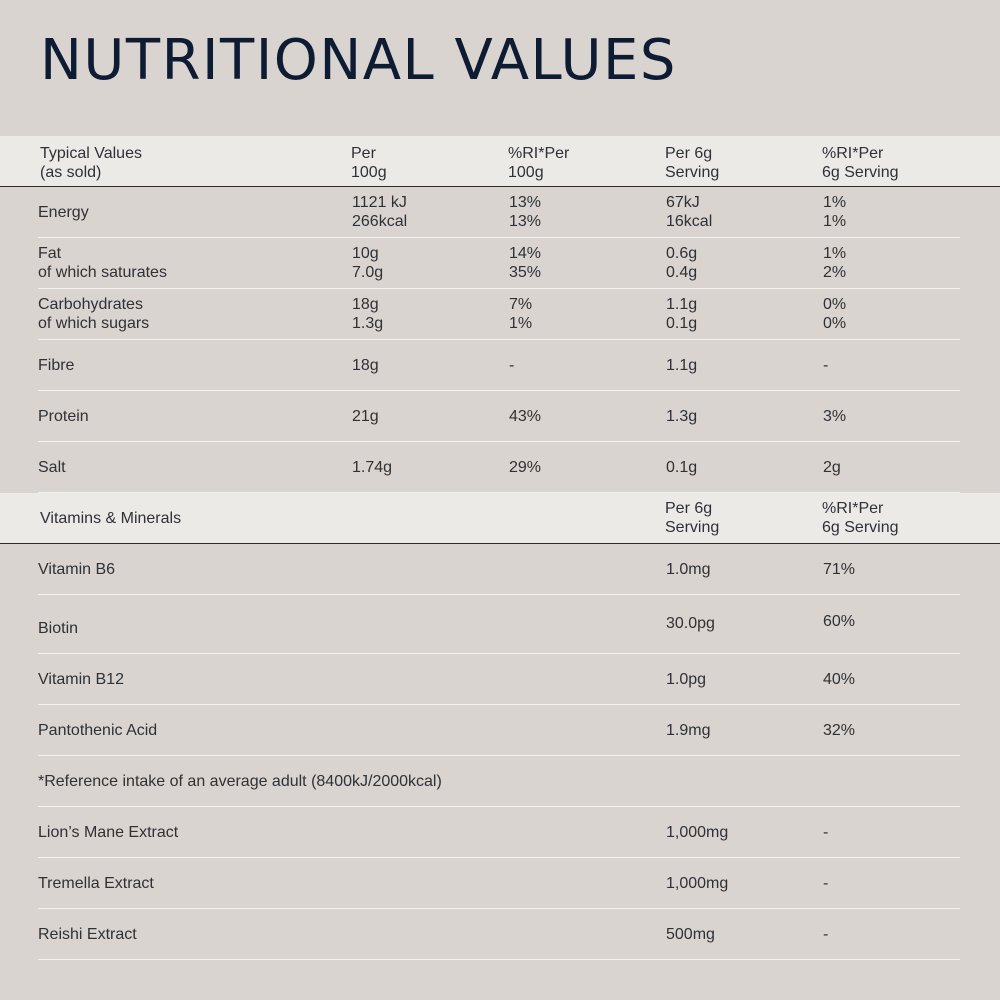 The image size is (1000, 1000). Describe the element at coordinates (499, 679) in the screenshot. I see `vitamin-row: Vitamin B12 1.0pg 40%` at that location.